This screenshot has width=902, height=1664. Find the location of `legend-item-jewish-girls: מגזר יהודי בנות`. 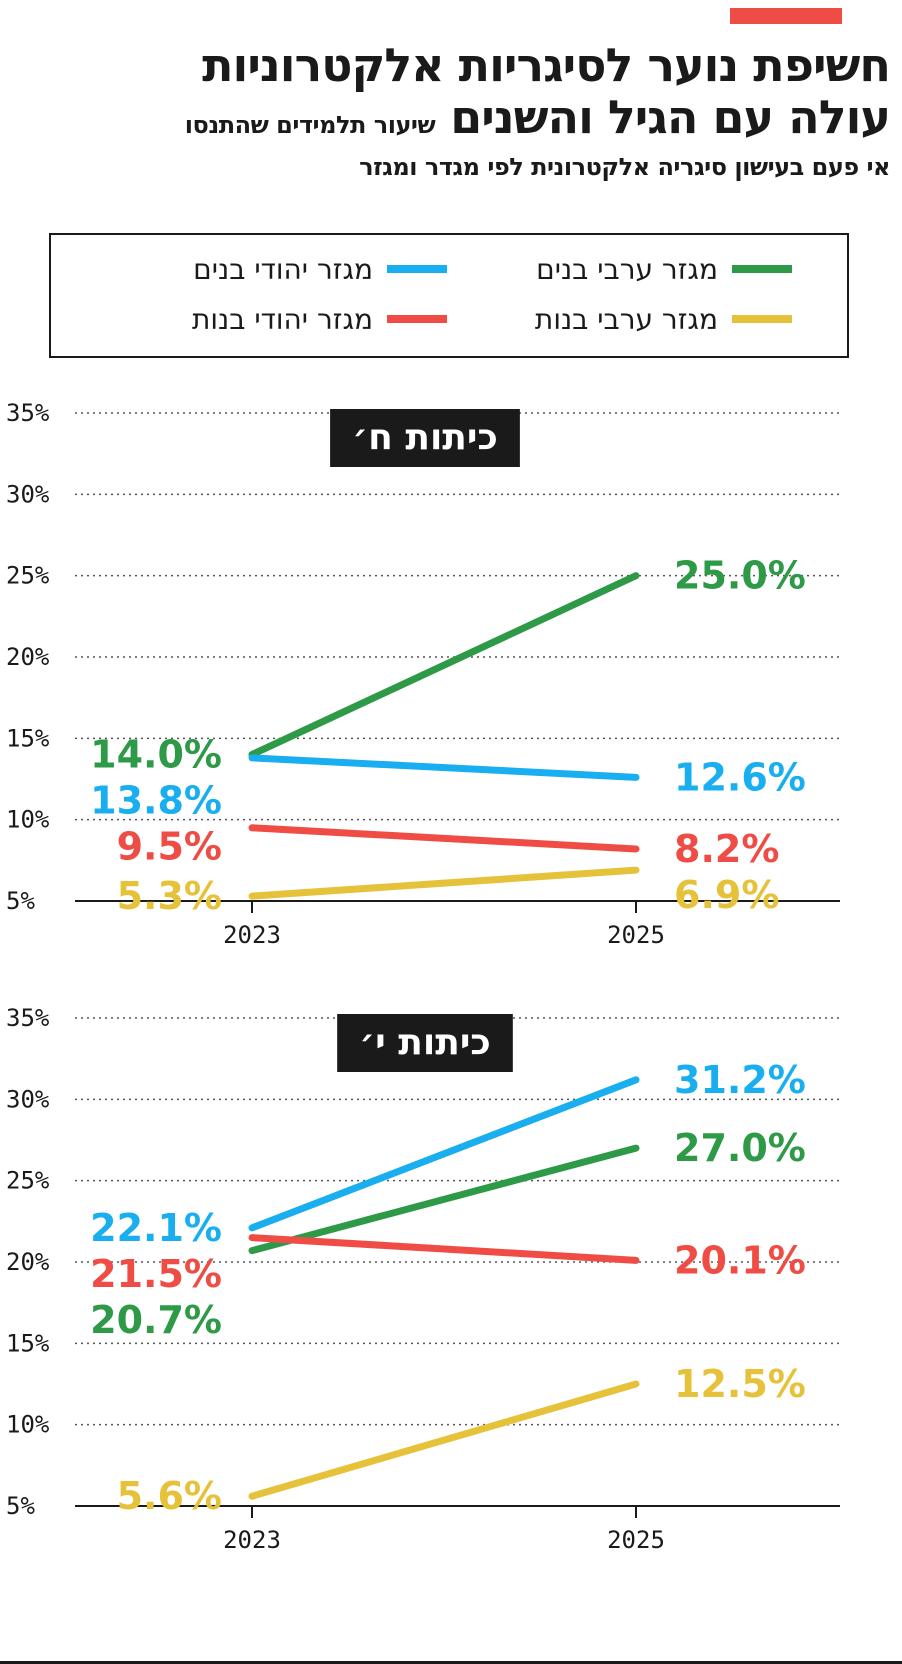

legend-item-jewish-girls: מגזר יהודי בנות is located at coordinates (319, 319).